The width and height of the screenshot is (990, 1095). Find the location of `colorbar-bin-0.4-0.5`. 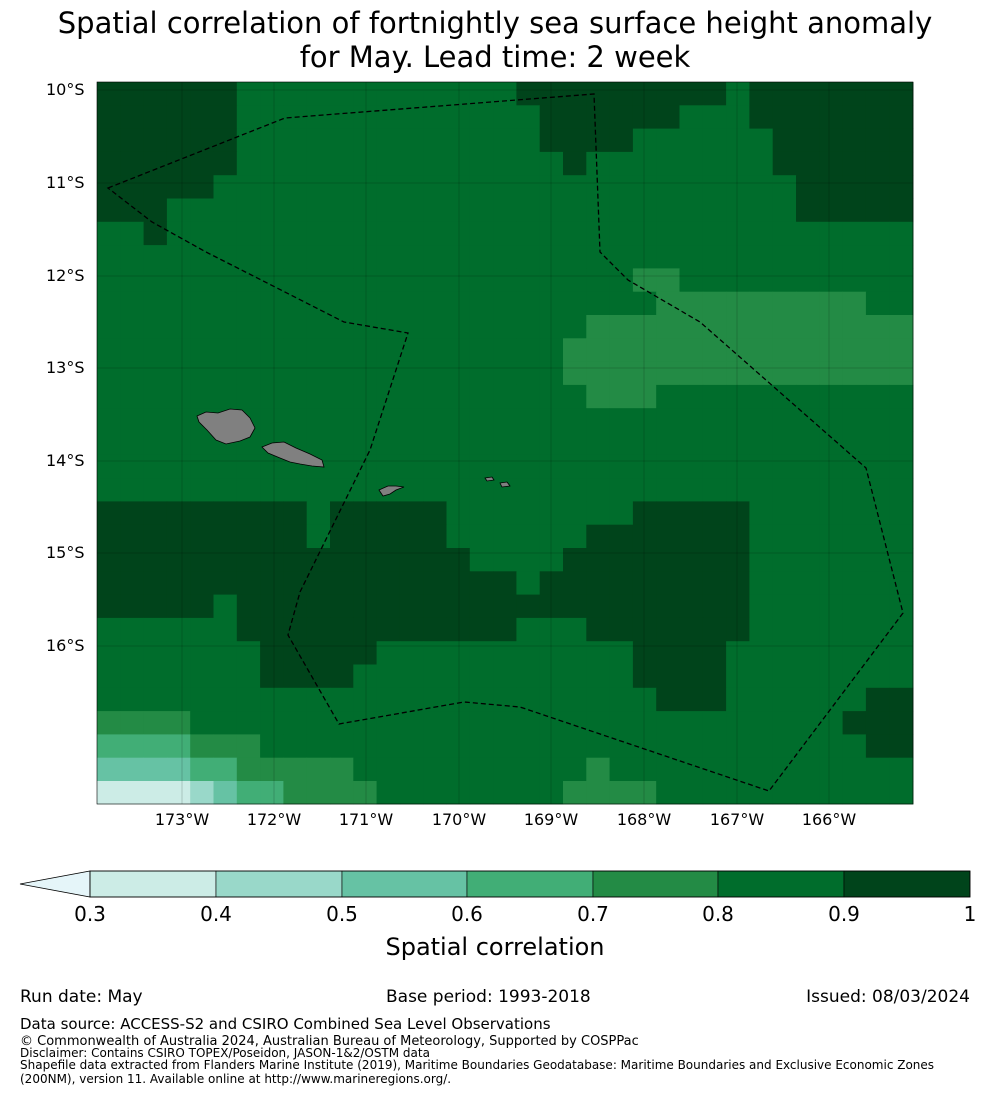

colorbar-bin-0.4-0.5 is located at coordinates (279, 884).